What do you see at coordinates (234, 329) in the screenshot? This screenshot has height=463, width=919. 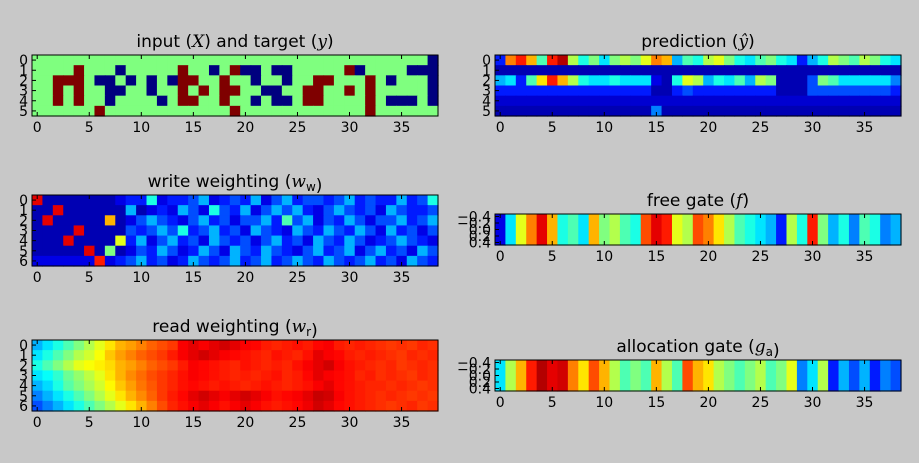 I see `chart-title: read weighting (wr)` at bounding box center [234, 329].